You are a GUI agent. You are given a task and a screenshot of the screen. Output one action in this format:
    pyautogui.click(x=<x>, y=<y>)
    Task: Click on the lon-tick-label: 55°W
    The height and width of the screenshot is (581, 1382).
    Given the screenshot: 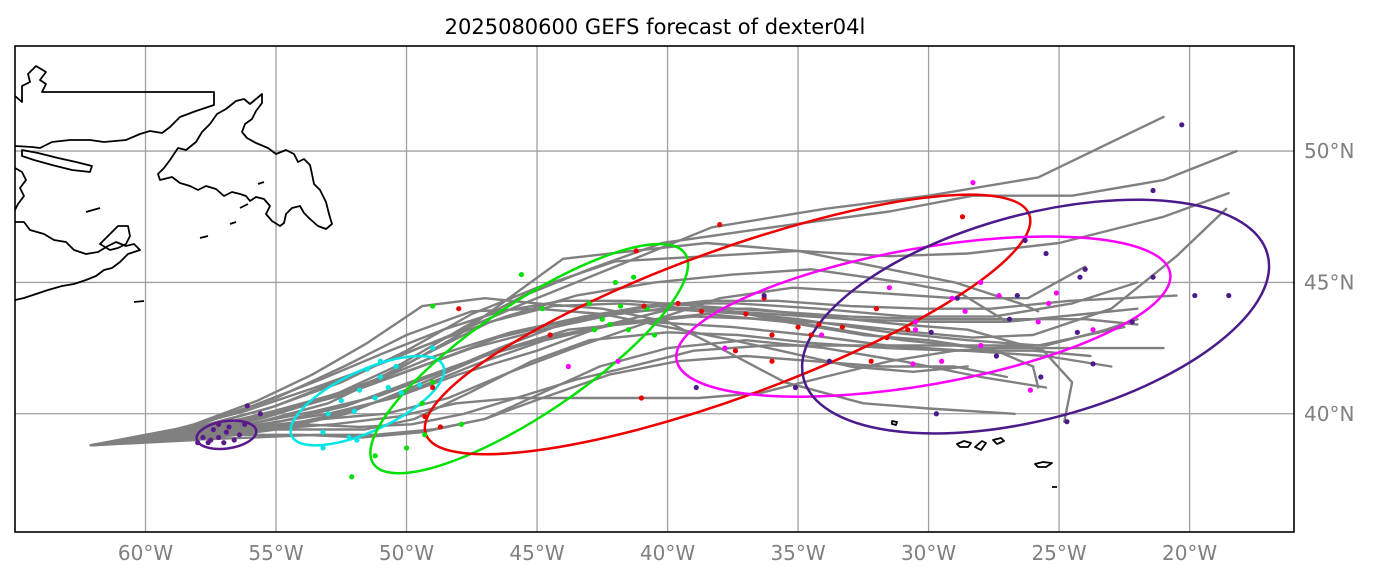 What is the action you would take?
    pyautogui.click(x=275, y=553)
    